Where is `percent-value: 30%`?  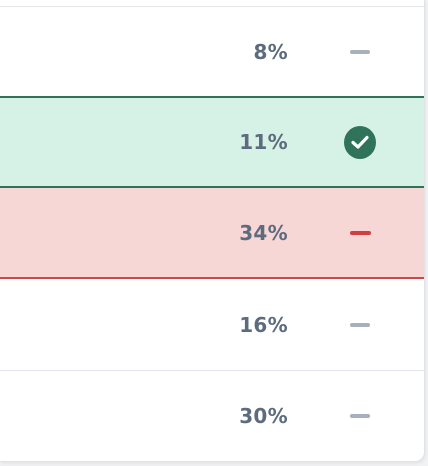 percent-value: 30% is located at coordinates (263, 416).